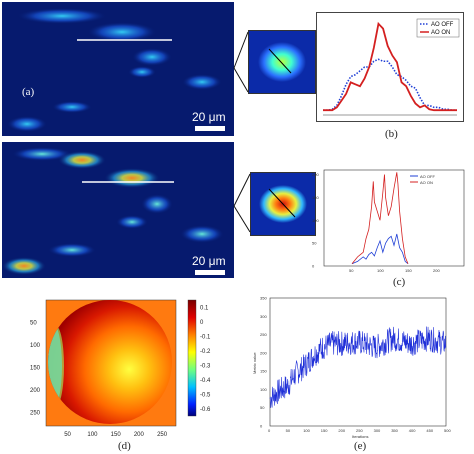 This screenshot has width=474, height=454. Describe the element at coordinates (210, 128) in the screenshot. I see `scale-bar-a` at that location.